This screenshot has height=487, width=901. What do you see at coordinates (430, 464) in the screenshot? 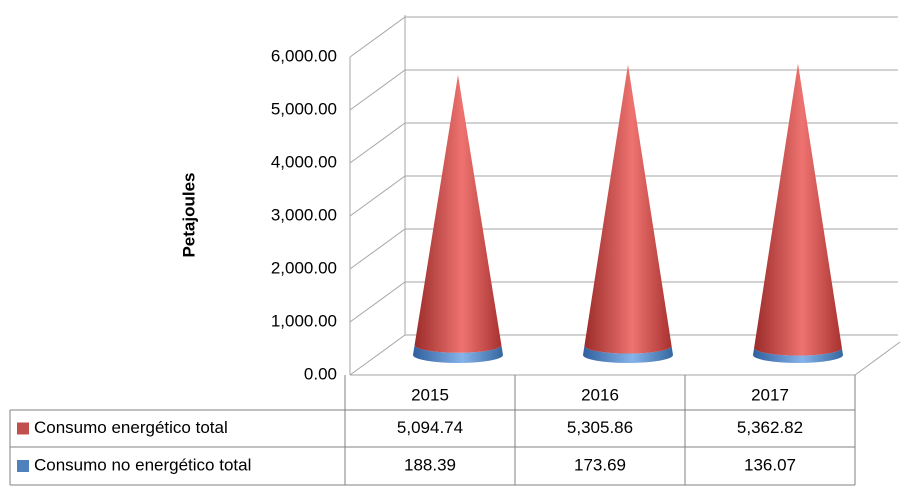
I see `table-value: 188.39` at bounding box center [430, 464].